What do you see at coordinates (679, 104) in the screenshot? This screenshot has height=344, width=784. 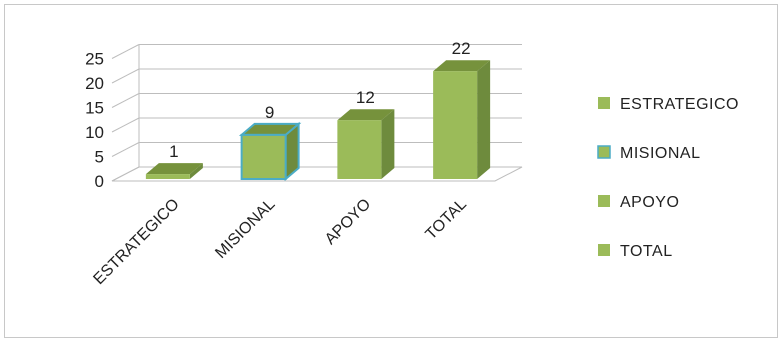 I see `legend-label: ESTRATEGICO` at bounding box center [679, 104].